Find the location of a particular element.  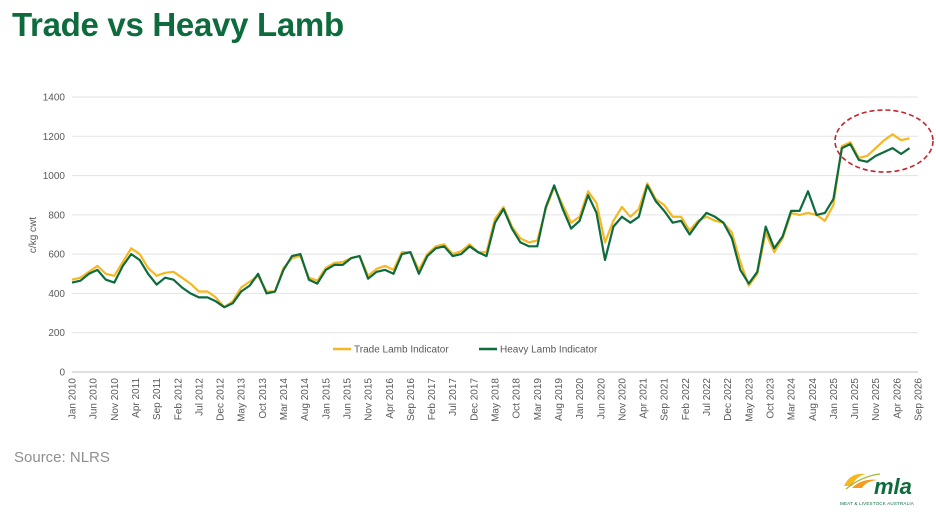

x-tick-label: May 2018 is located at coordinates (496, 400).